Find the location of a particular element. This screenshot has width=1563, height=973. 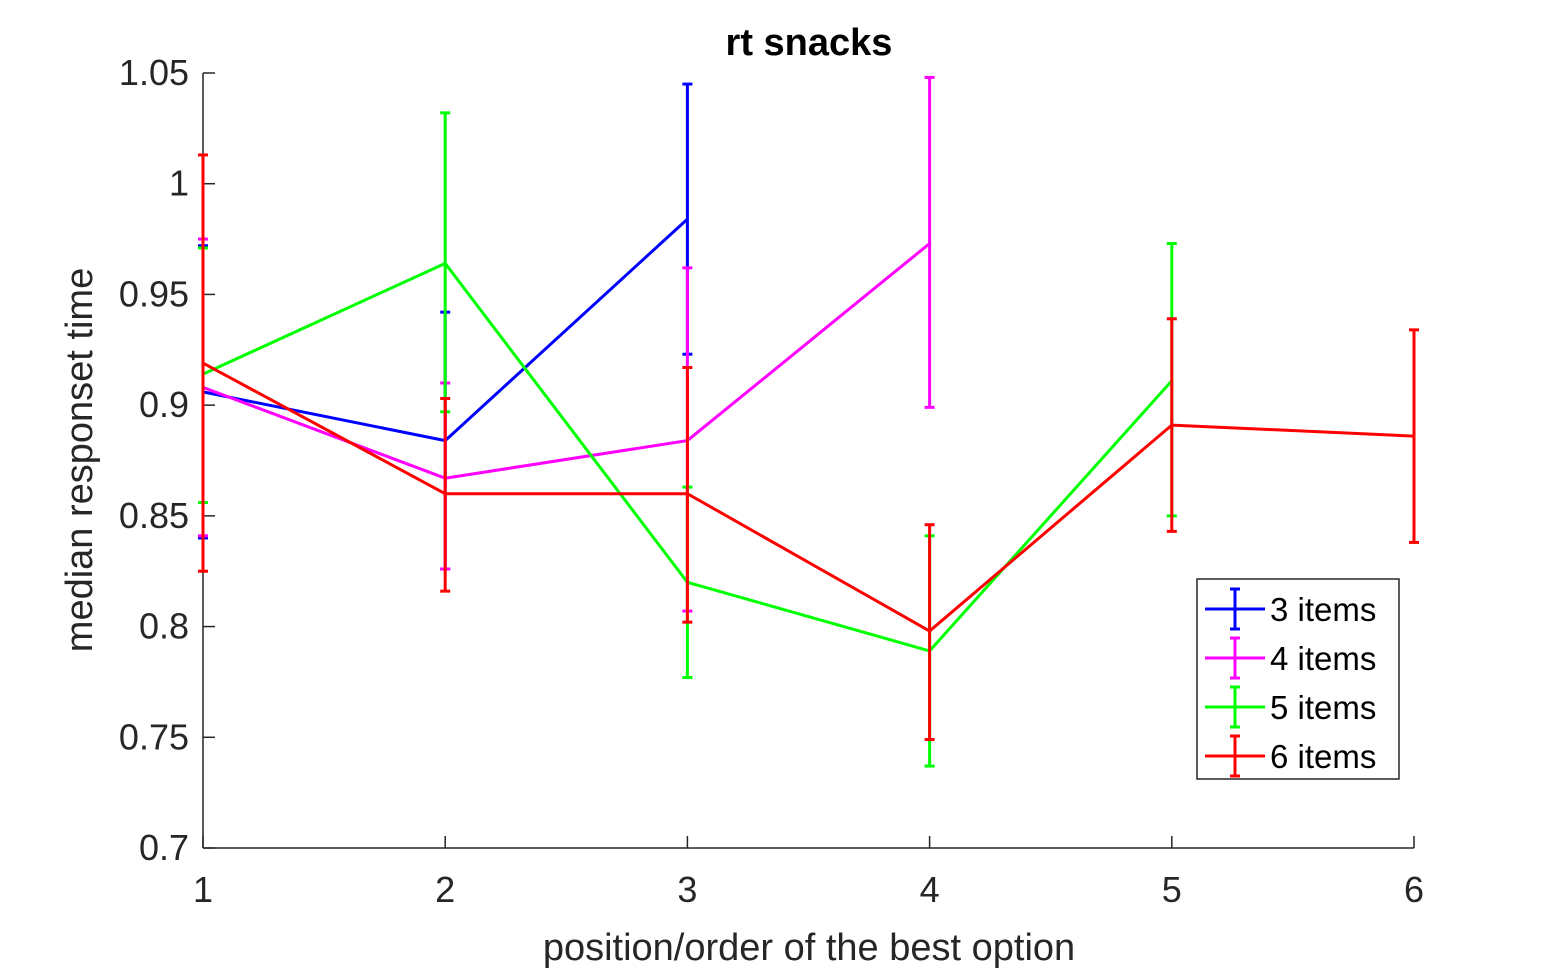

y-tick-label: 1 is located at coordinates (179, 183).